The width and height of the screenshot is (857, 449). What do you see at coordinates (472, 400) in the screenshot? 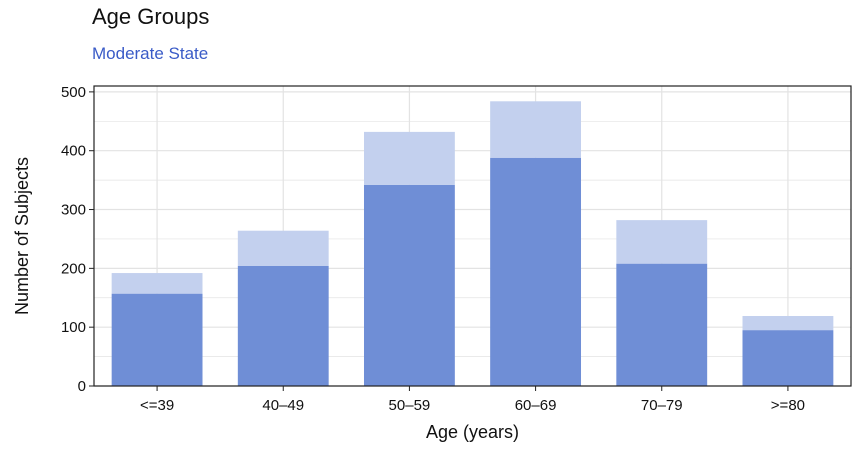
I see `x-axis: <=39 40–49 50–59 60–69 70–79 >=80` at bounding box center [472, 400].